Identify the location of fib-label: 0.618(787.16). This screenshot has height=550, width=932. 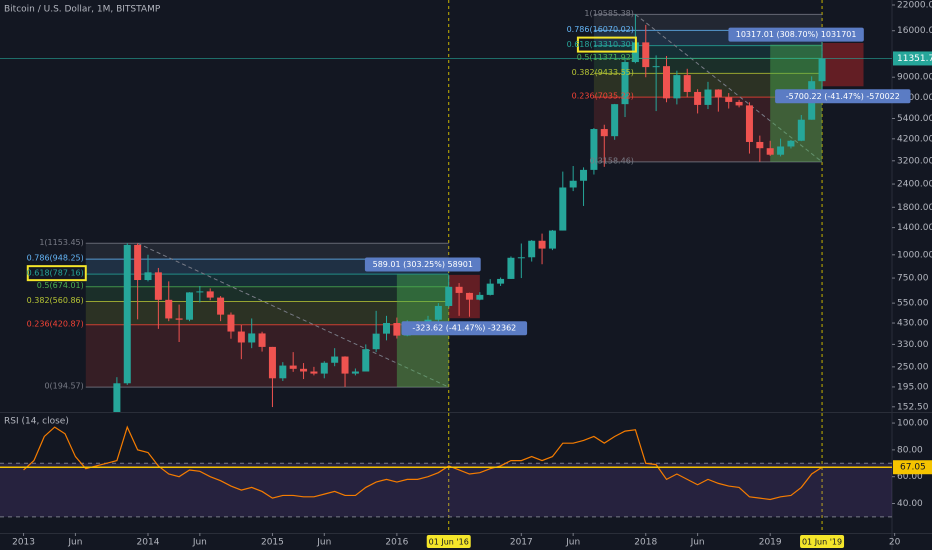
(55, 273).